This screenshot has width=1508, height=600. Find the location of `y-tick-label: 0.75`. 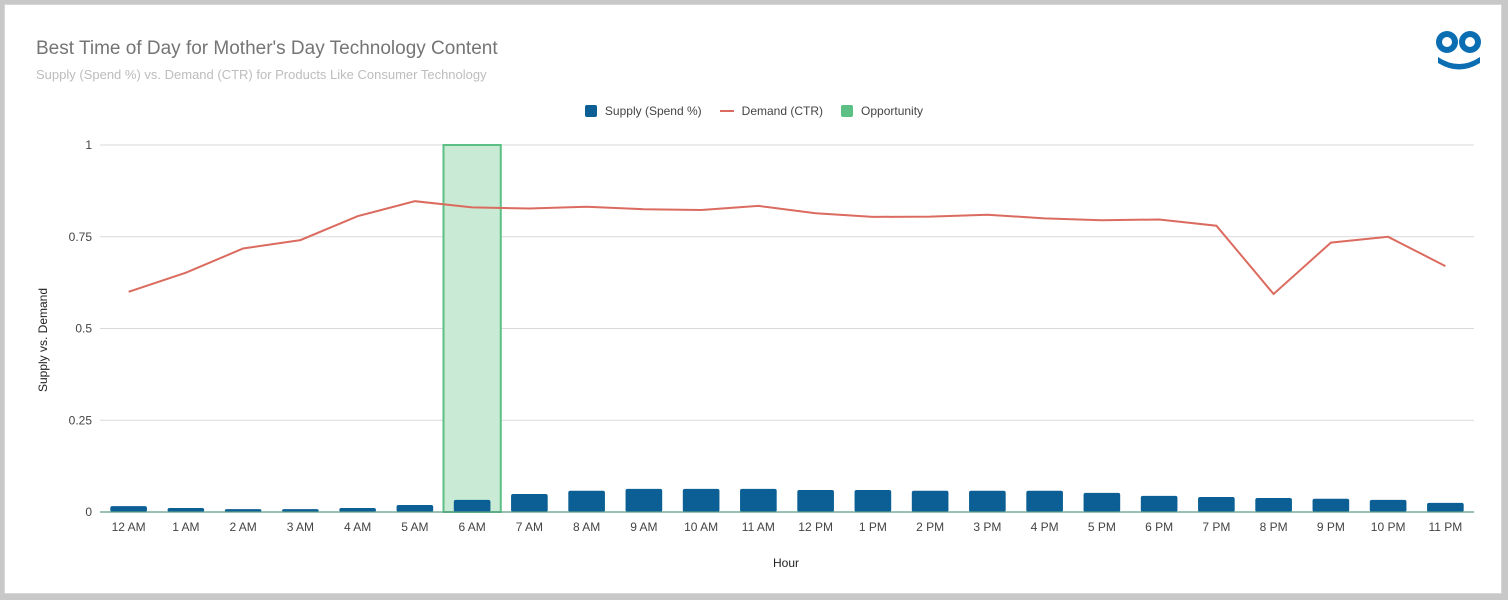

y-tick-label: 0.75 is located at coordinates (81, 237).